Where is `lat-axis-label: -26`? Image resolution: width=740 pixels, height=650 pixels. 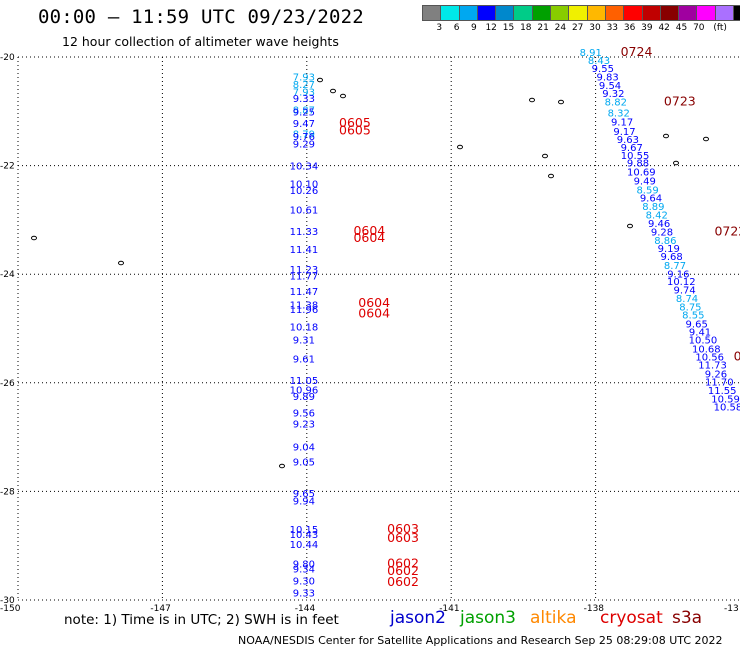
lat-axis-label: -26 is located at coordinates (7, 384).